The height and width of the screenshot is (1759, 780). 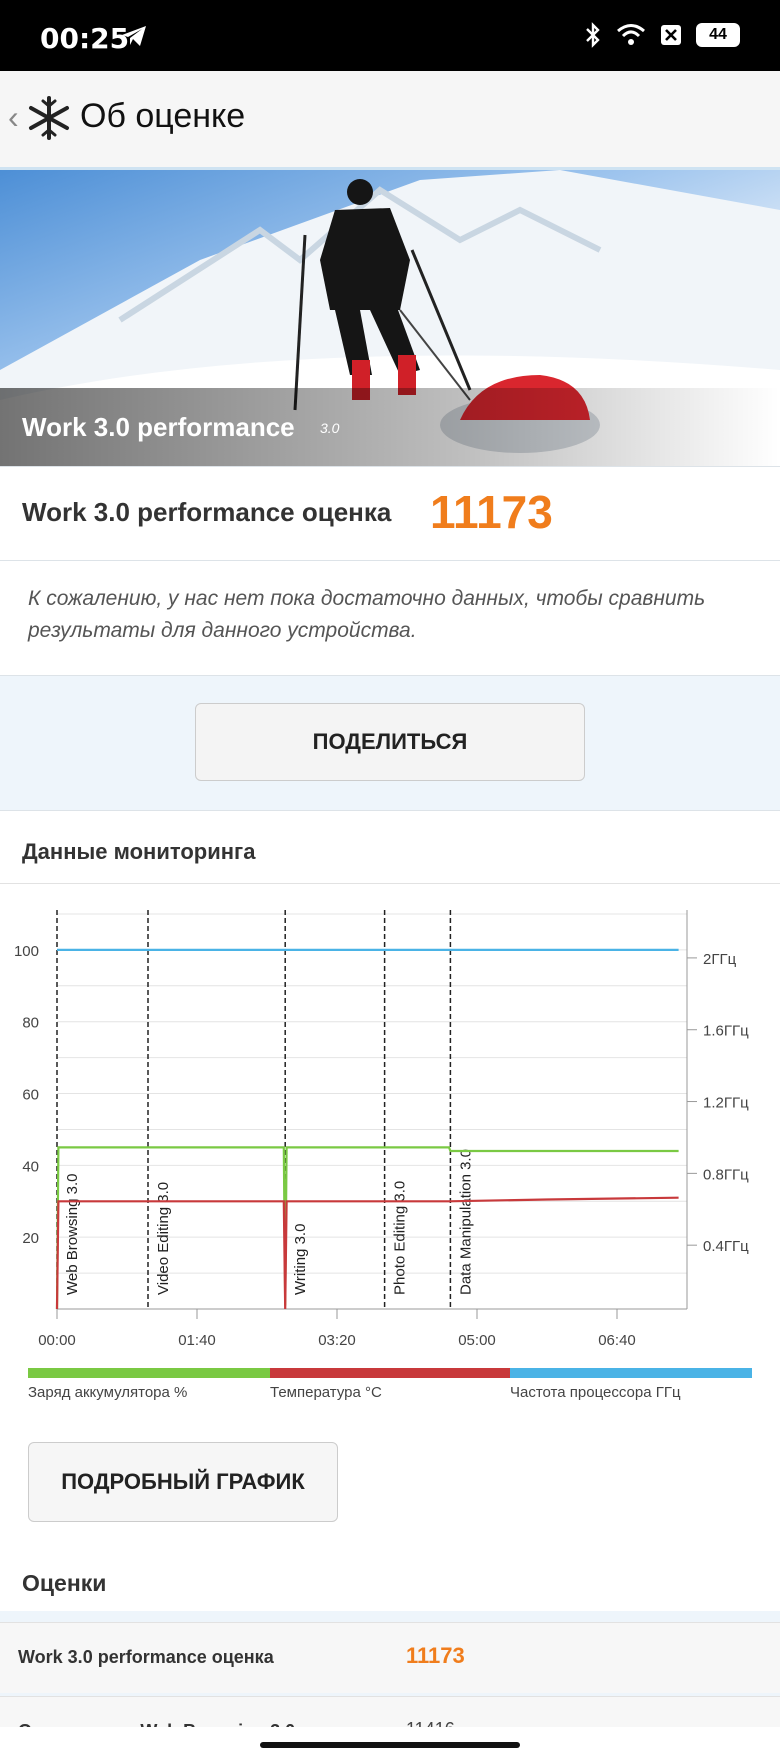 What do you see at coordinates (391, 1373) in the screenshot?
I see `legend-temperature-swatch` at bounding box center [391, 1373].